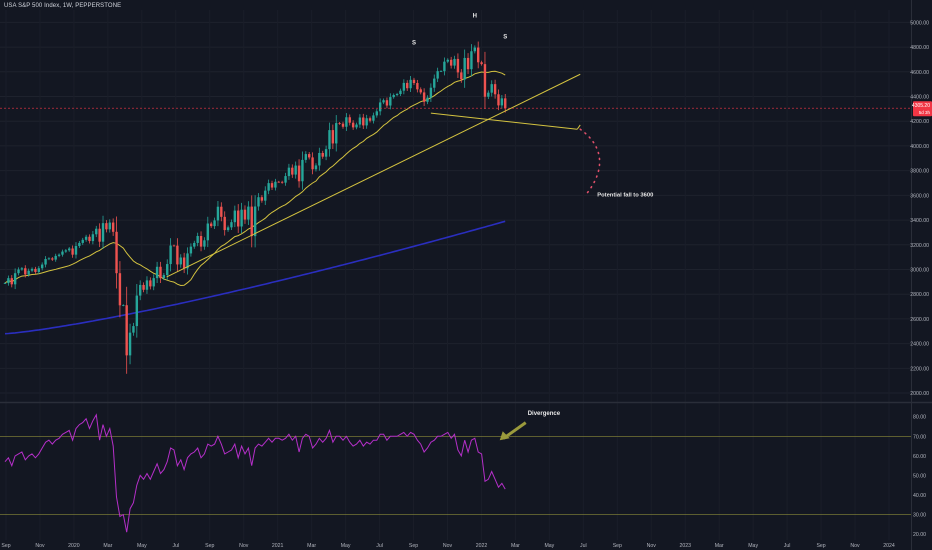 This screenshot has width=932, height=550. What do you see at coordinates (889, 546) in the screenshot?
I see `time-tick-label: 2024` at bounding box center [889, 546].